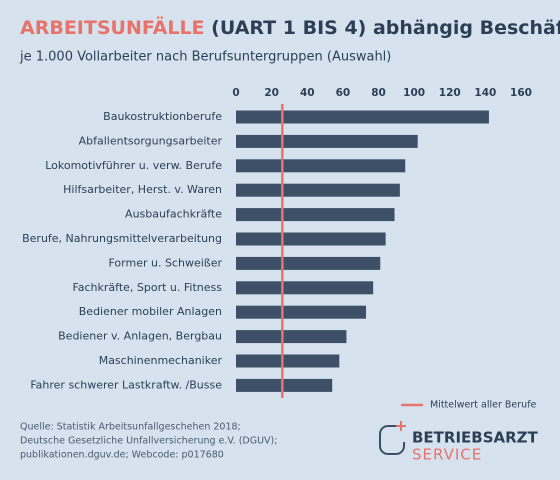  I want to click on x-tick-label: 140, so click(485, 93).